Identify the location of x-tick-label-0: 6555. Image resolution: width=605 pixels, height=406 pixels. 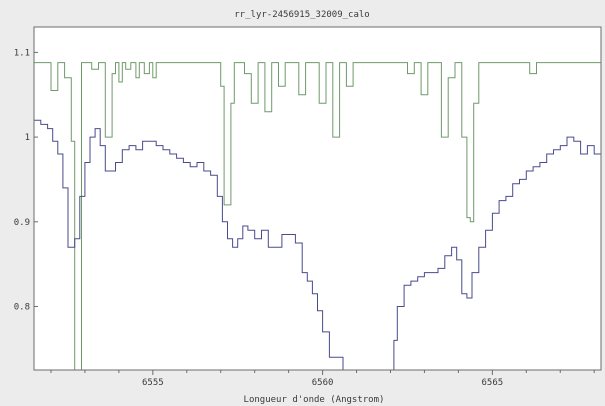
(153, 383).